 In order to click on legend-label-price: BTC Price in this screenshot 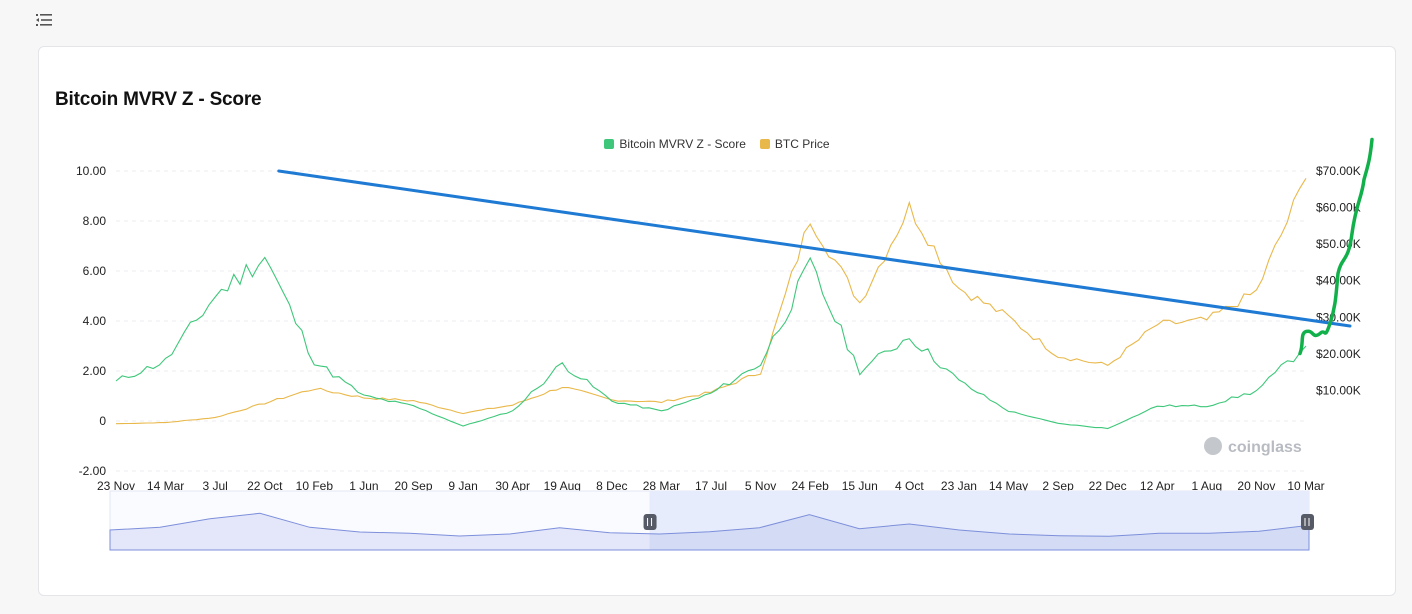, I will do `click(802, 144)`.